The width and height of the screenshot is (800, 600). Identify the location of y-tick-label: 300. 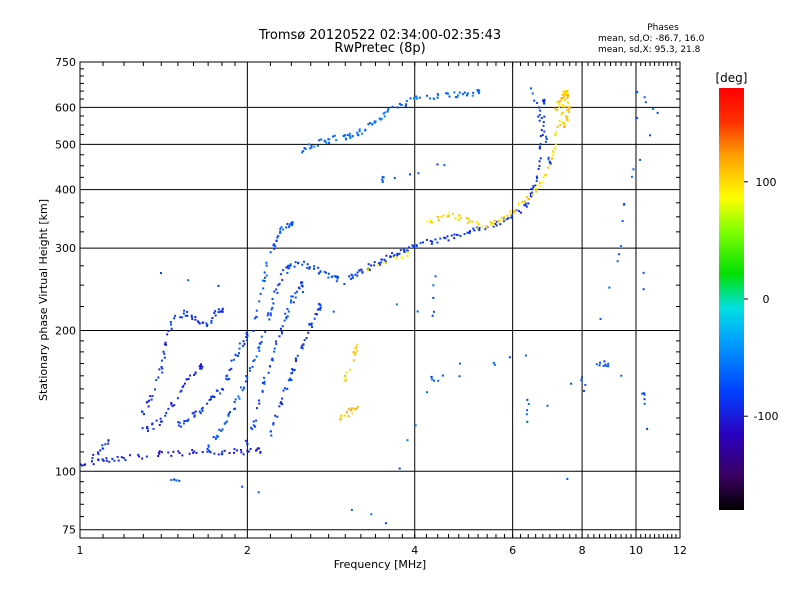
(65, 248).